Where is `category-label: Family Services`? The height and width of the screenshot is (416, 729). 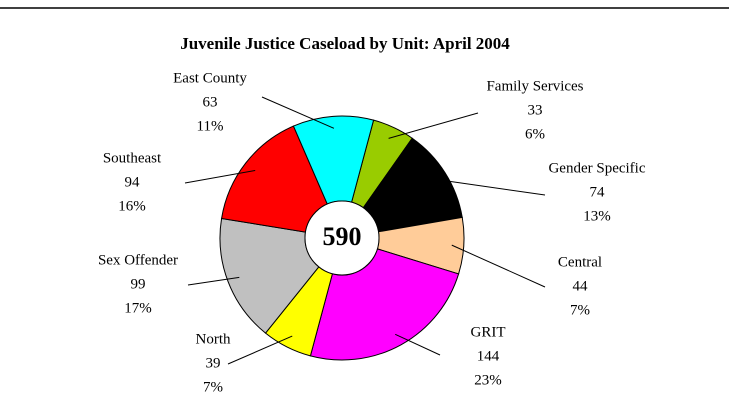
category-label: Family Services is located at coordinates (534, 86).